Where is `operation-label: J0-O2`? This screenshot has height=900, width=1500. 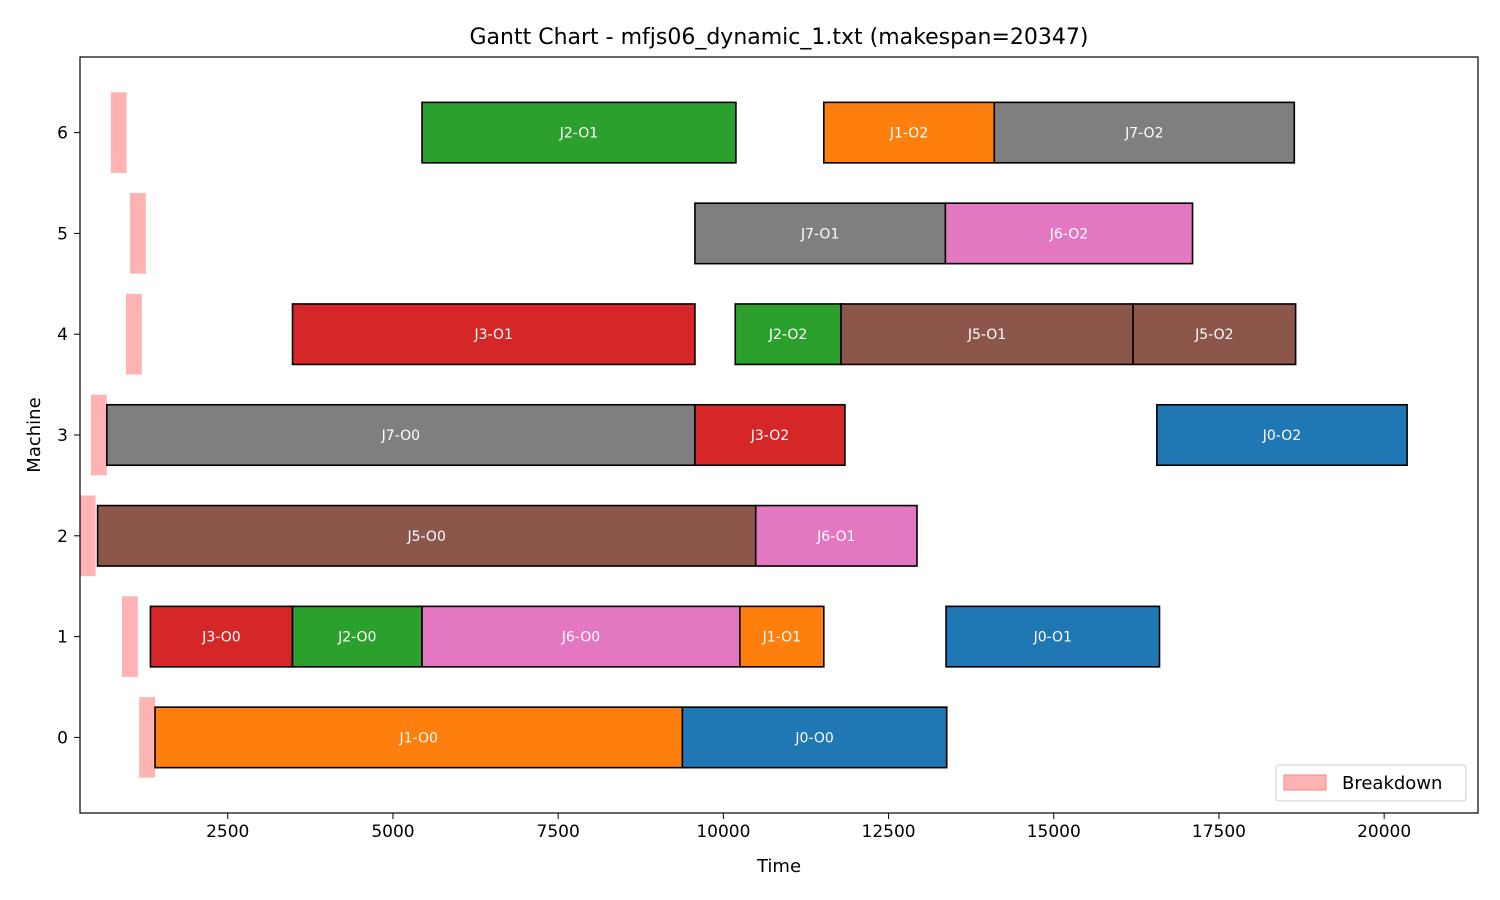
operation-label: J0-O2 is located at coordinates (1281, 436).